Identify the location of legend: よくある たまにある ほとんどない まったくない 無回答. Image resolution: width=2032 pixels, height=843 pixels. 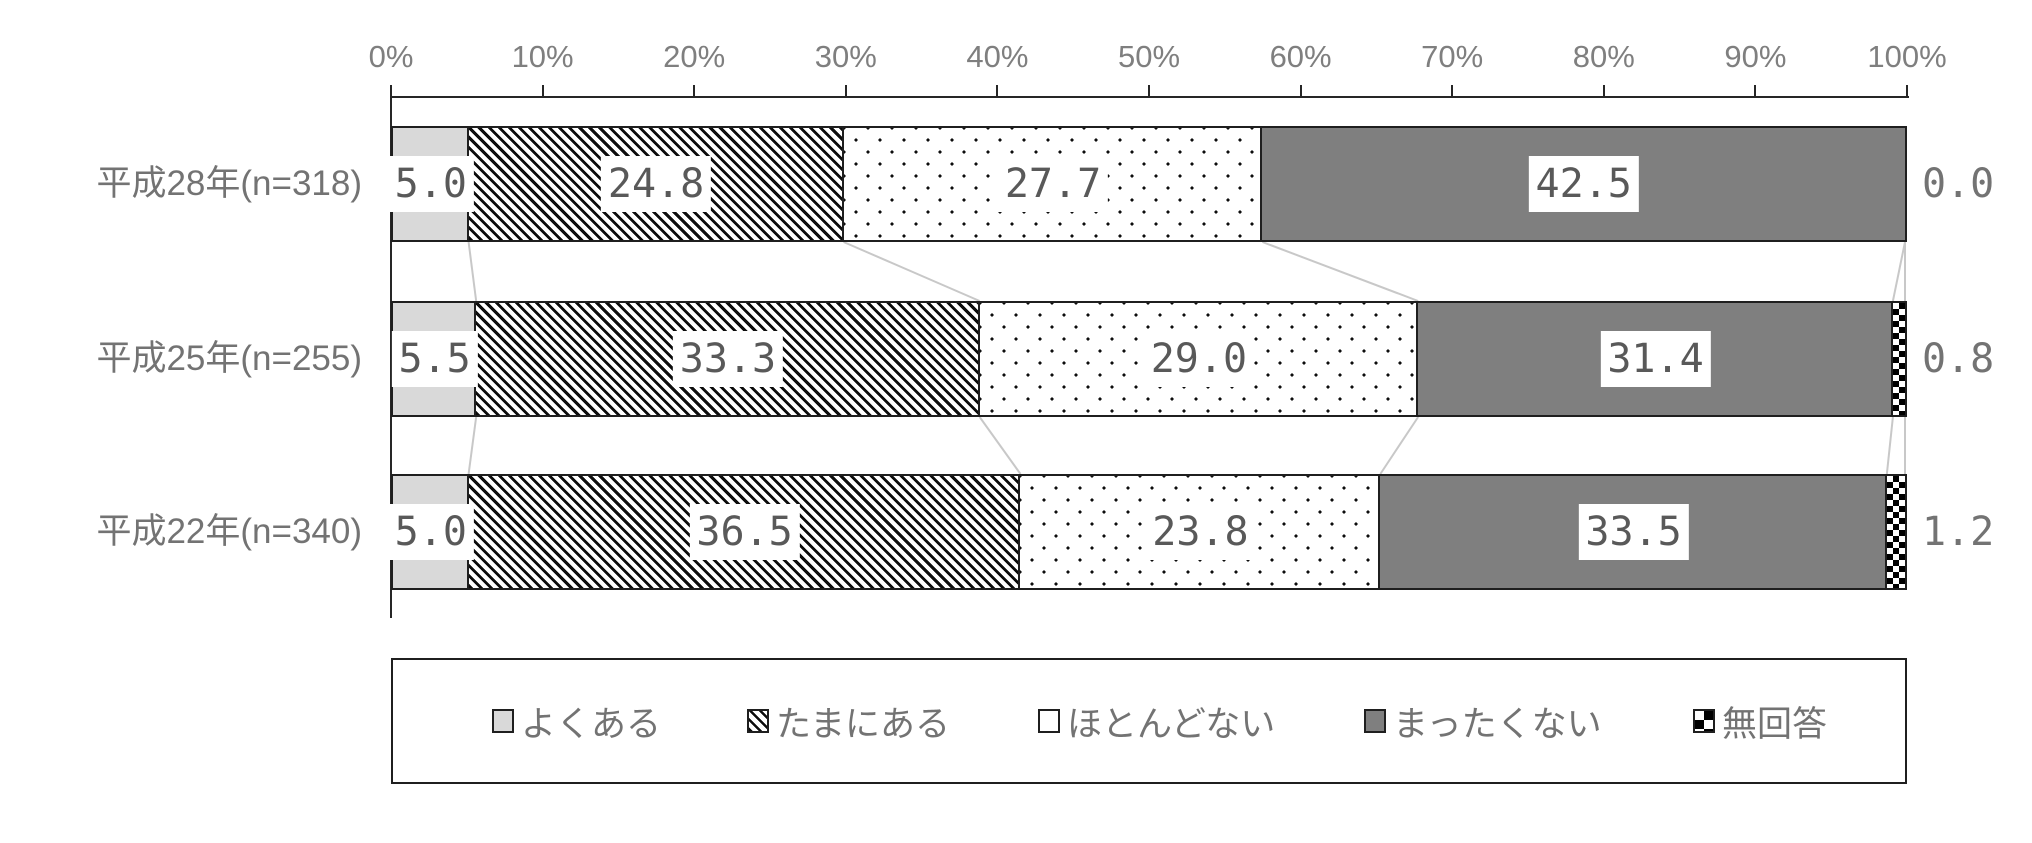
(1149, 721).